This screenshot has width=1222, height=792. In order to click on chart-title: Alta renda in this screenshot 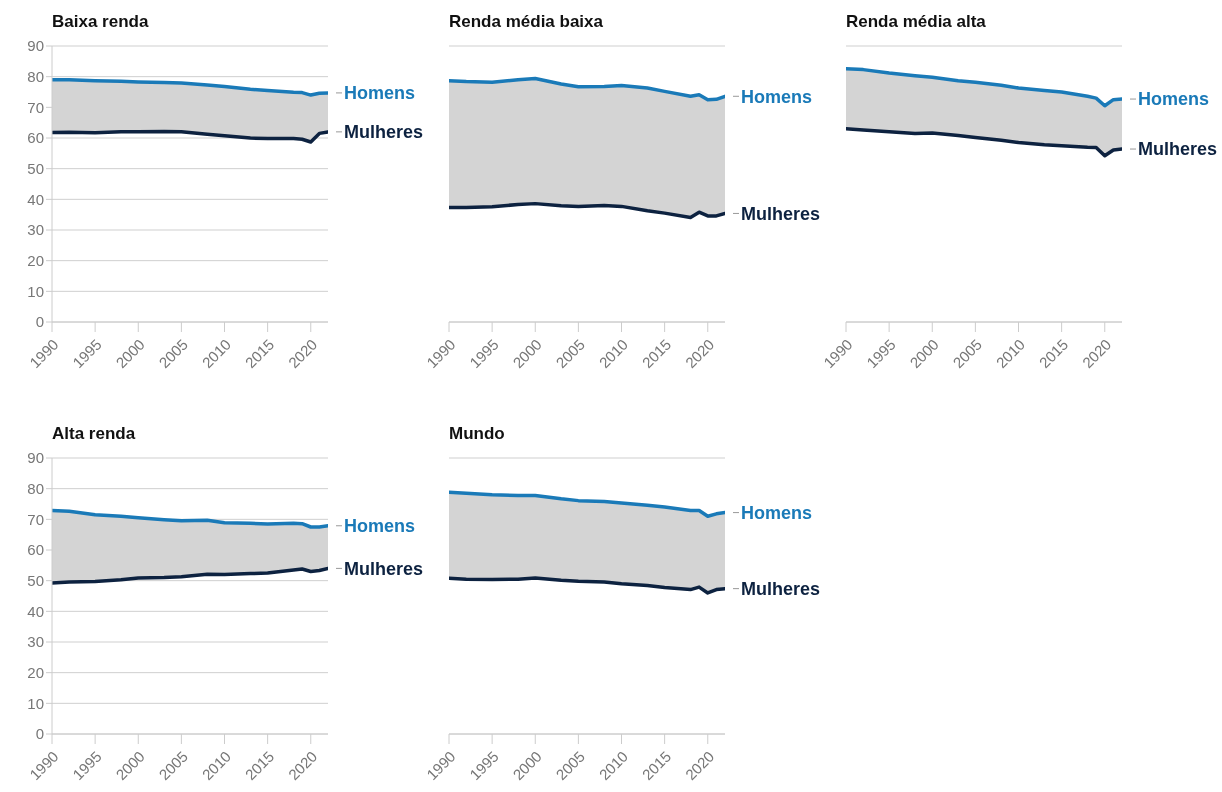, I will do `click(94, 434)`.